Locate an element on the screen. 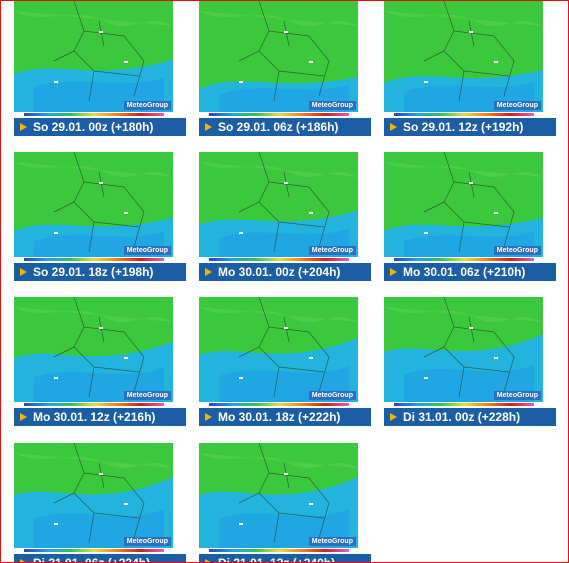  tile-label: Mo 30.01. 12z (+216h) is located at coordinates (94, 417).